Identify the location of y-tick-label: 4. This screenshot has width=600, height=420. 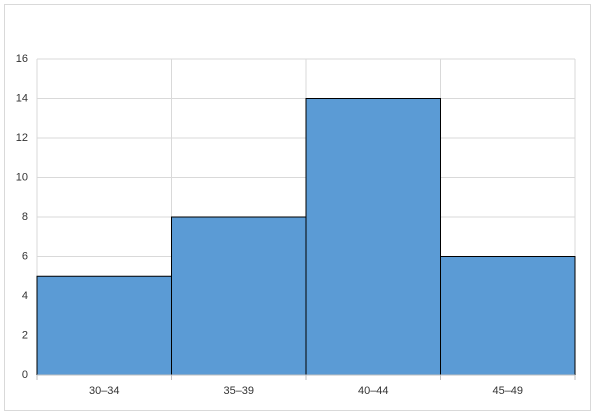
(25, 296).